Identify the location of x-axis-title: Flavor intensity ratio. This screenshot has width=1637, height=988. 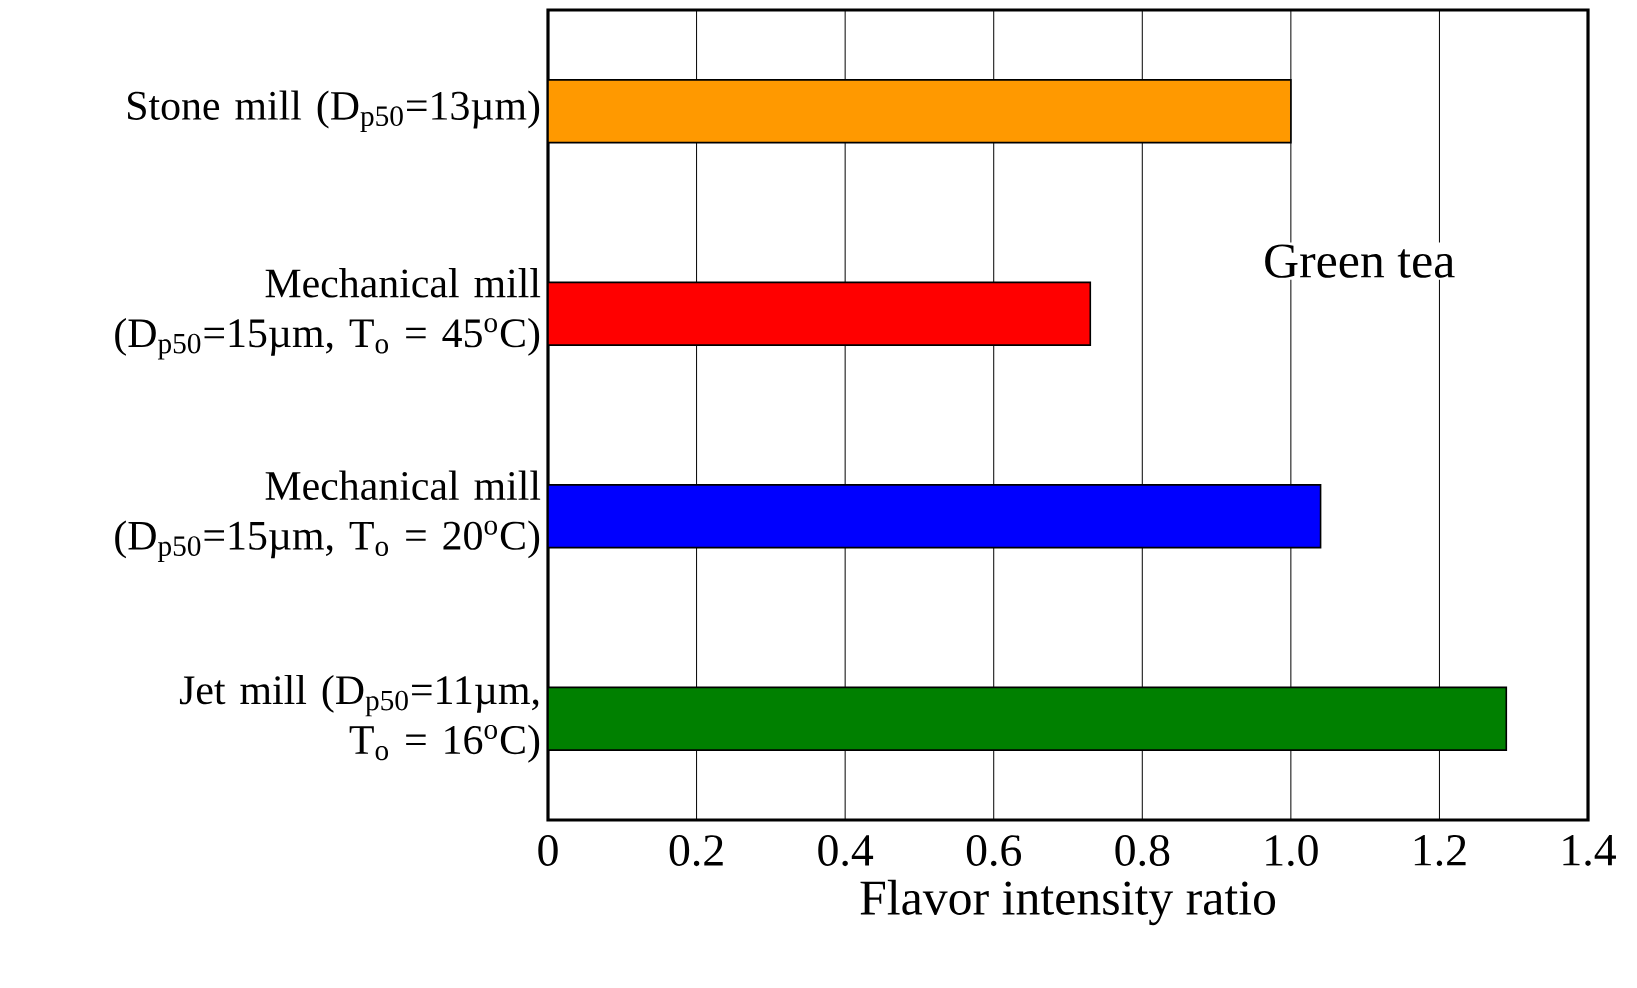
(1068, 902).